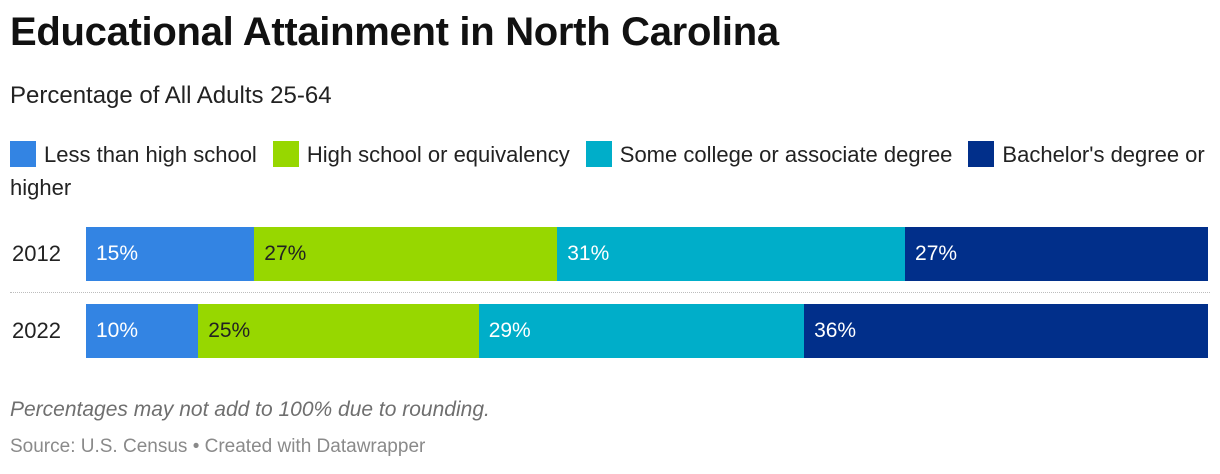  I want to click on data-label: 25%, so click(229, 330).